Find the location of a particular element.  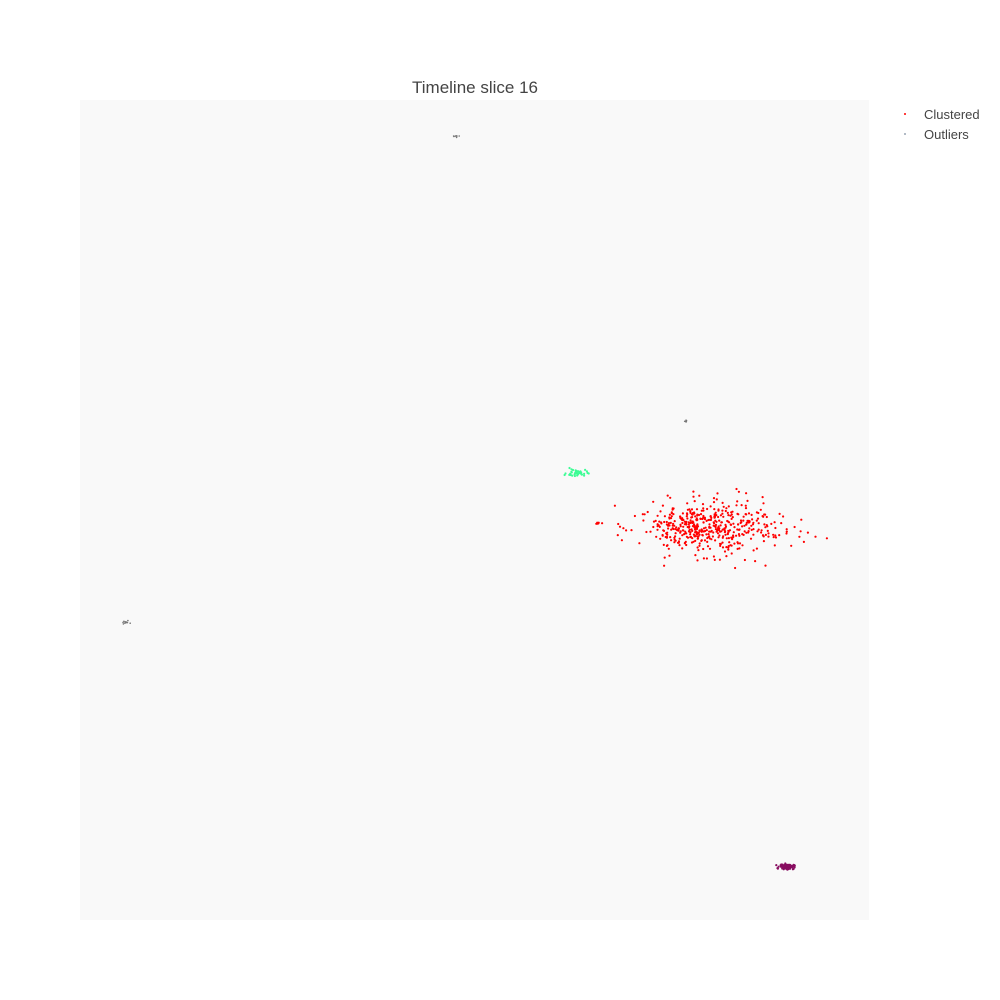

legend-item-clustered: Clustered is located at coordinates (946, 114).